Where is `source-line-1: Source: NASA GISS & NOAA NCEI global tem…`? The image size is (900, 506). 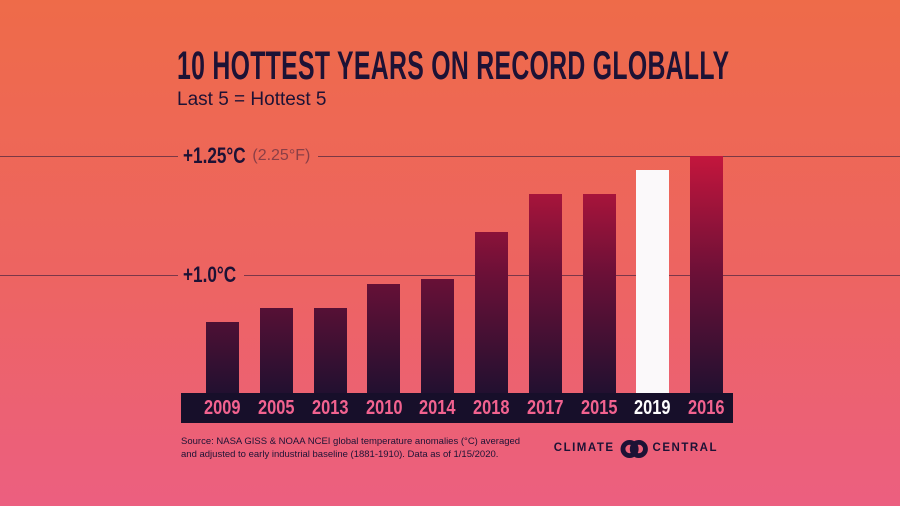 source-line-1: Source: NASA GISS & NOAA NCEI global tem… is located at coordinates (351, 441).